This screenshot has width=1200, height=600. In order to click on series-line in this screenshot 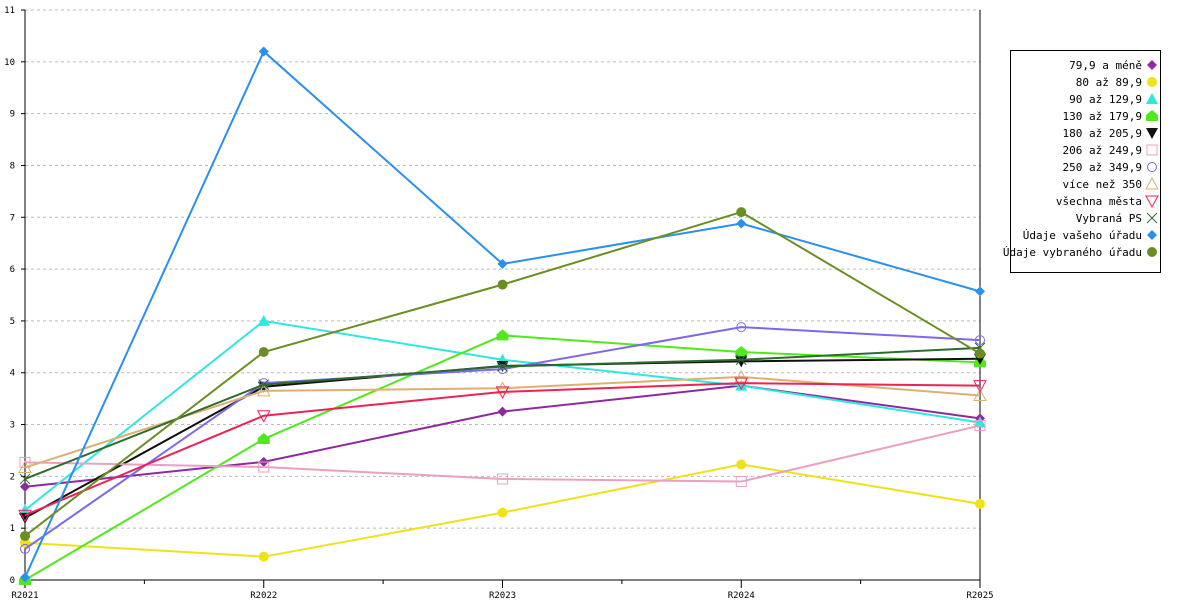, I will do `click(502, 453)`.